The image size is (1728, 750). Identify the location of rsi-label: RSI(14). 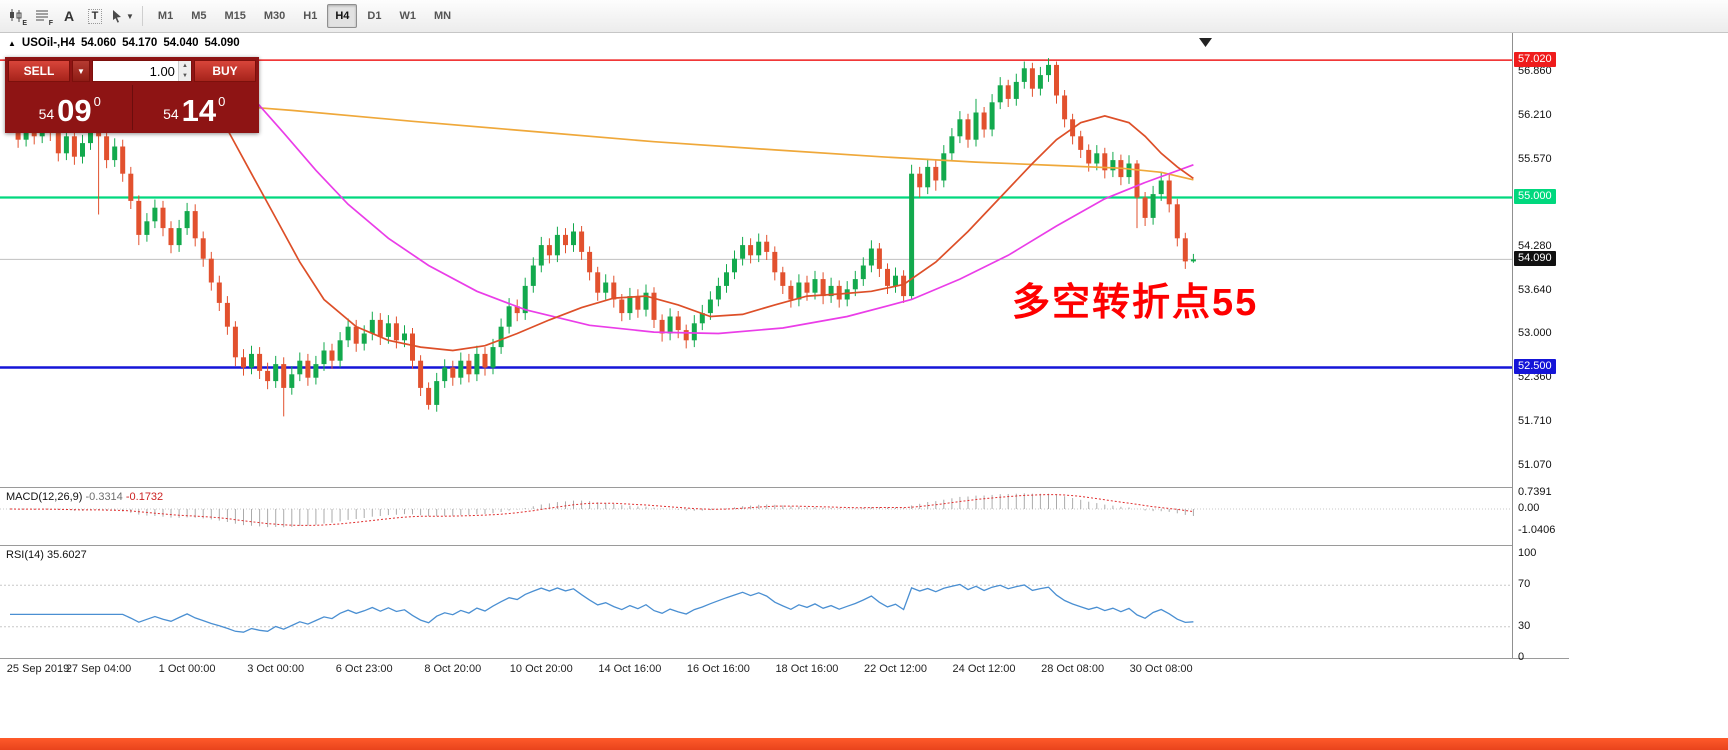
(25, 555).